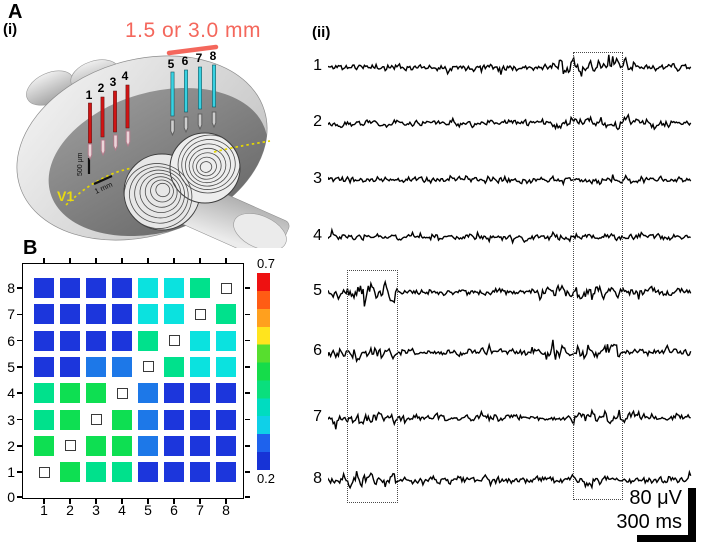 This screenshot has height=549, width=701. Describe the element at coordinates (372, 386) in the screenshot. I see `burst-highlight-box-left` at that location.